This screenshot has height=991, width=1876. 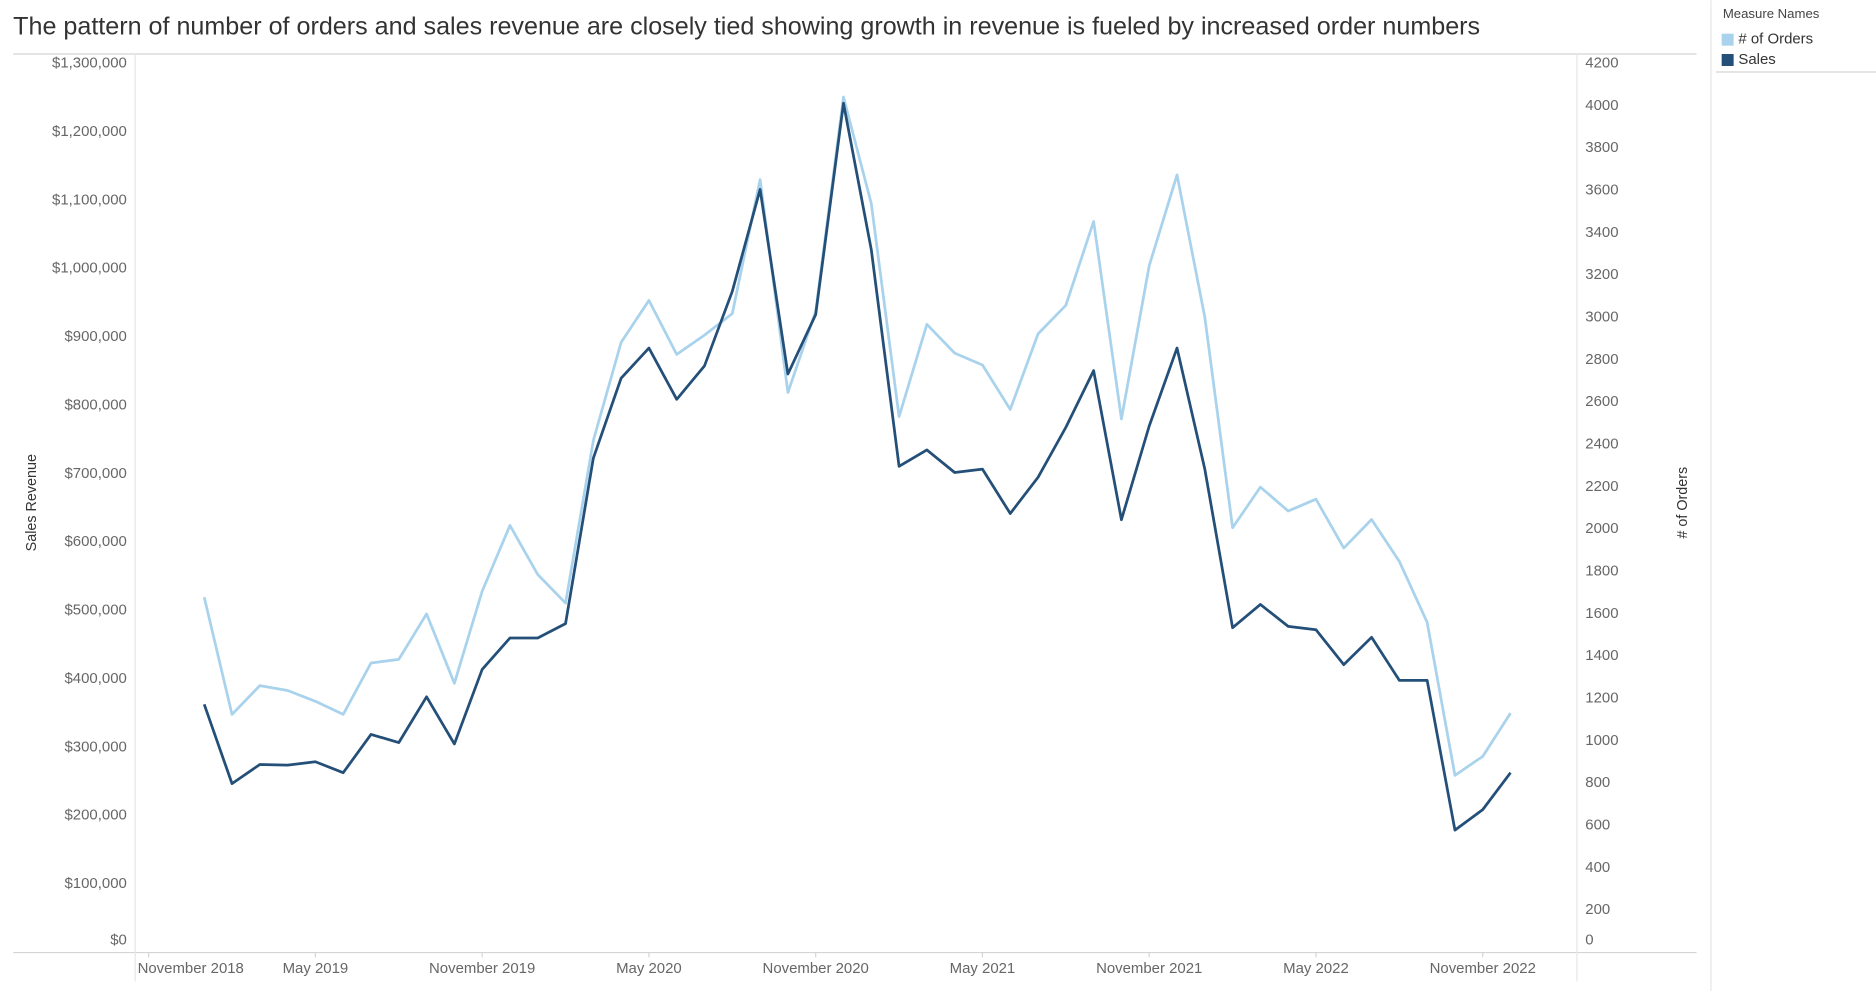 What do you see at coordinates (1601, 359) in the screenshot?
I see `y2-tick-label: 2800` at bounding box center [1601, 359].